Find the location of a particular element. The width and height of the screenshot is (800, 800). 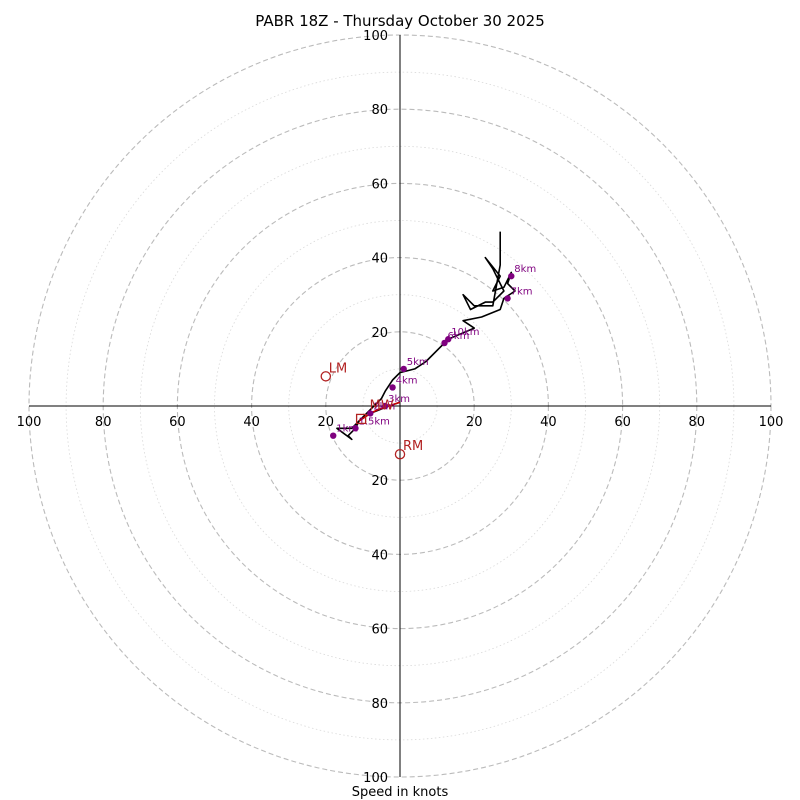

height-marker-label: 8km is located at coordinates (525, 269).